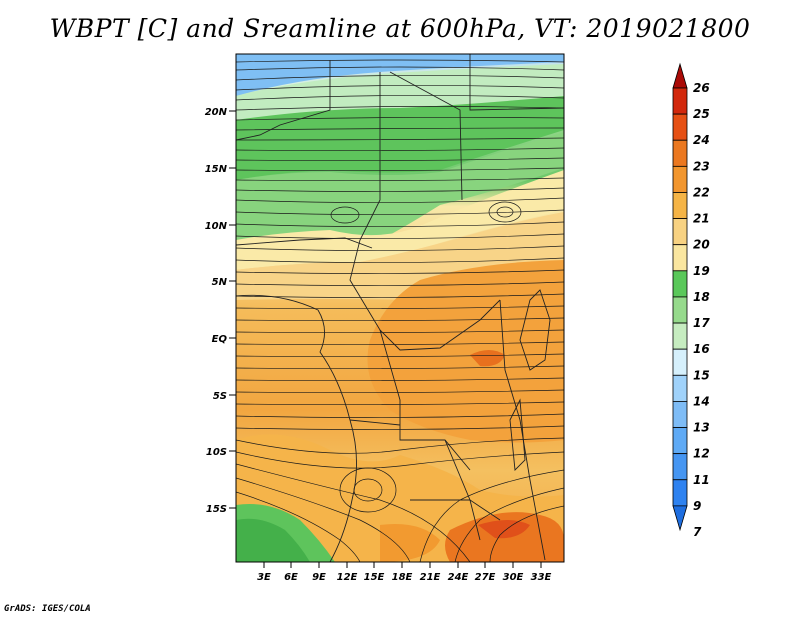 This screenshot has width=800, height=618. What do you see at coordinates (458, 577) in the screenshot?
I see `lon-label: 24E` at bounding box center [458, 577].